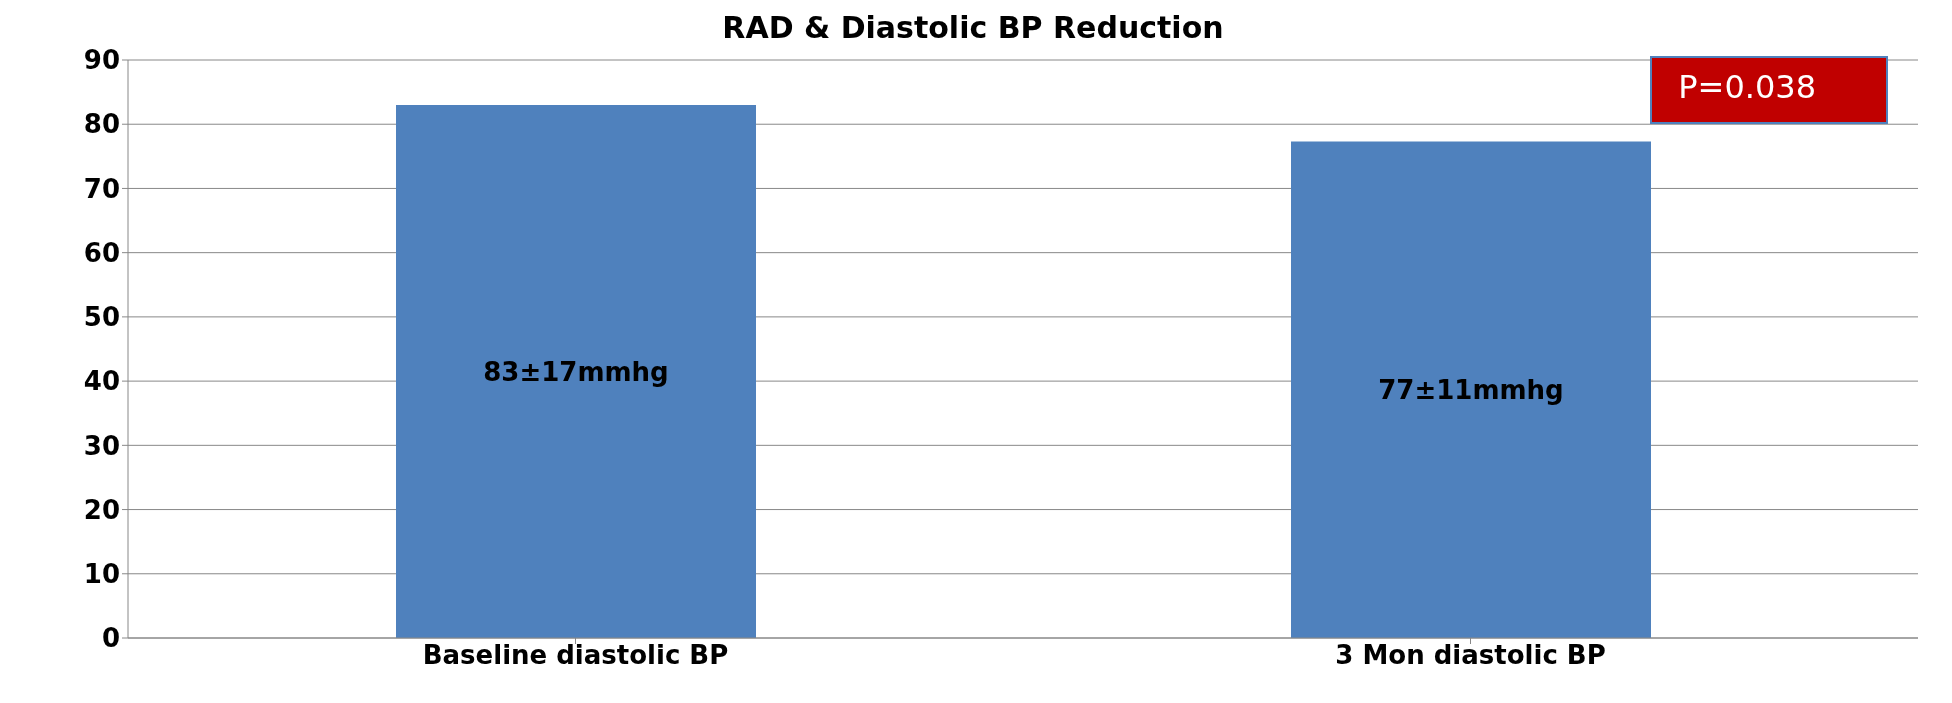 Image resolution: width=1952 pixels, height=703 pixels. What do you see at coordinates (101, 509) in the screenshot?
I see `y-tick-label: 20` at bounding box center [101, 509].